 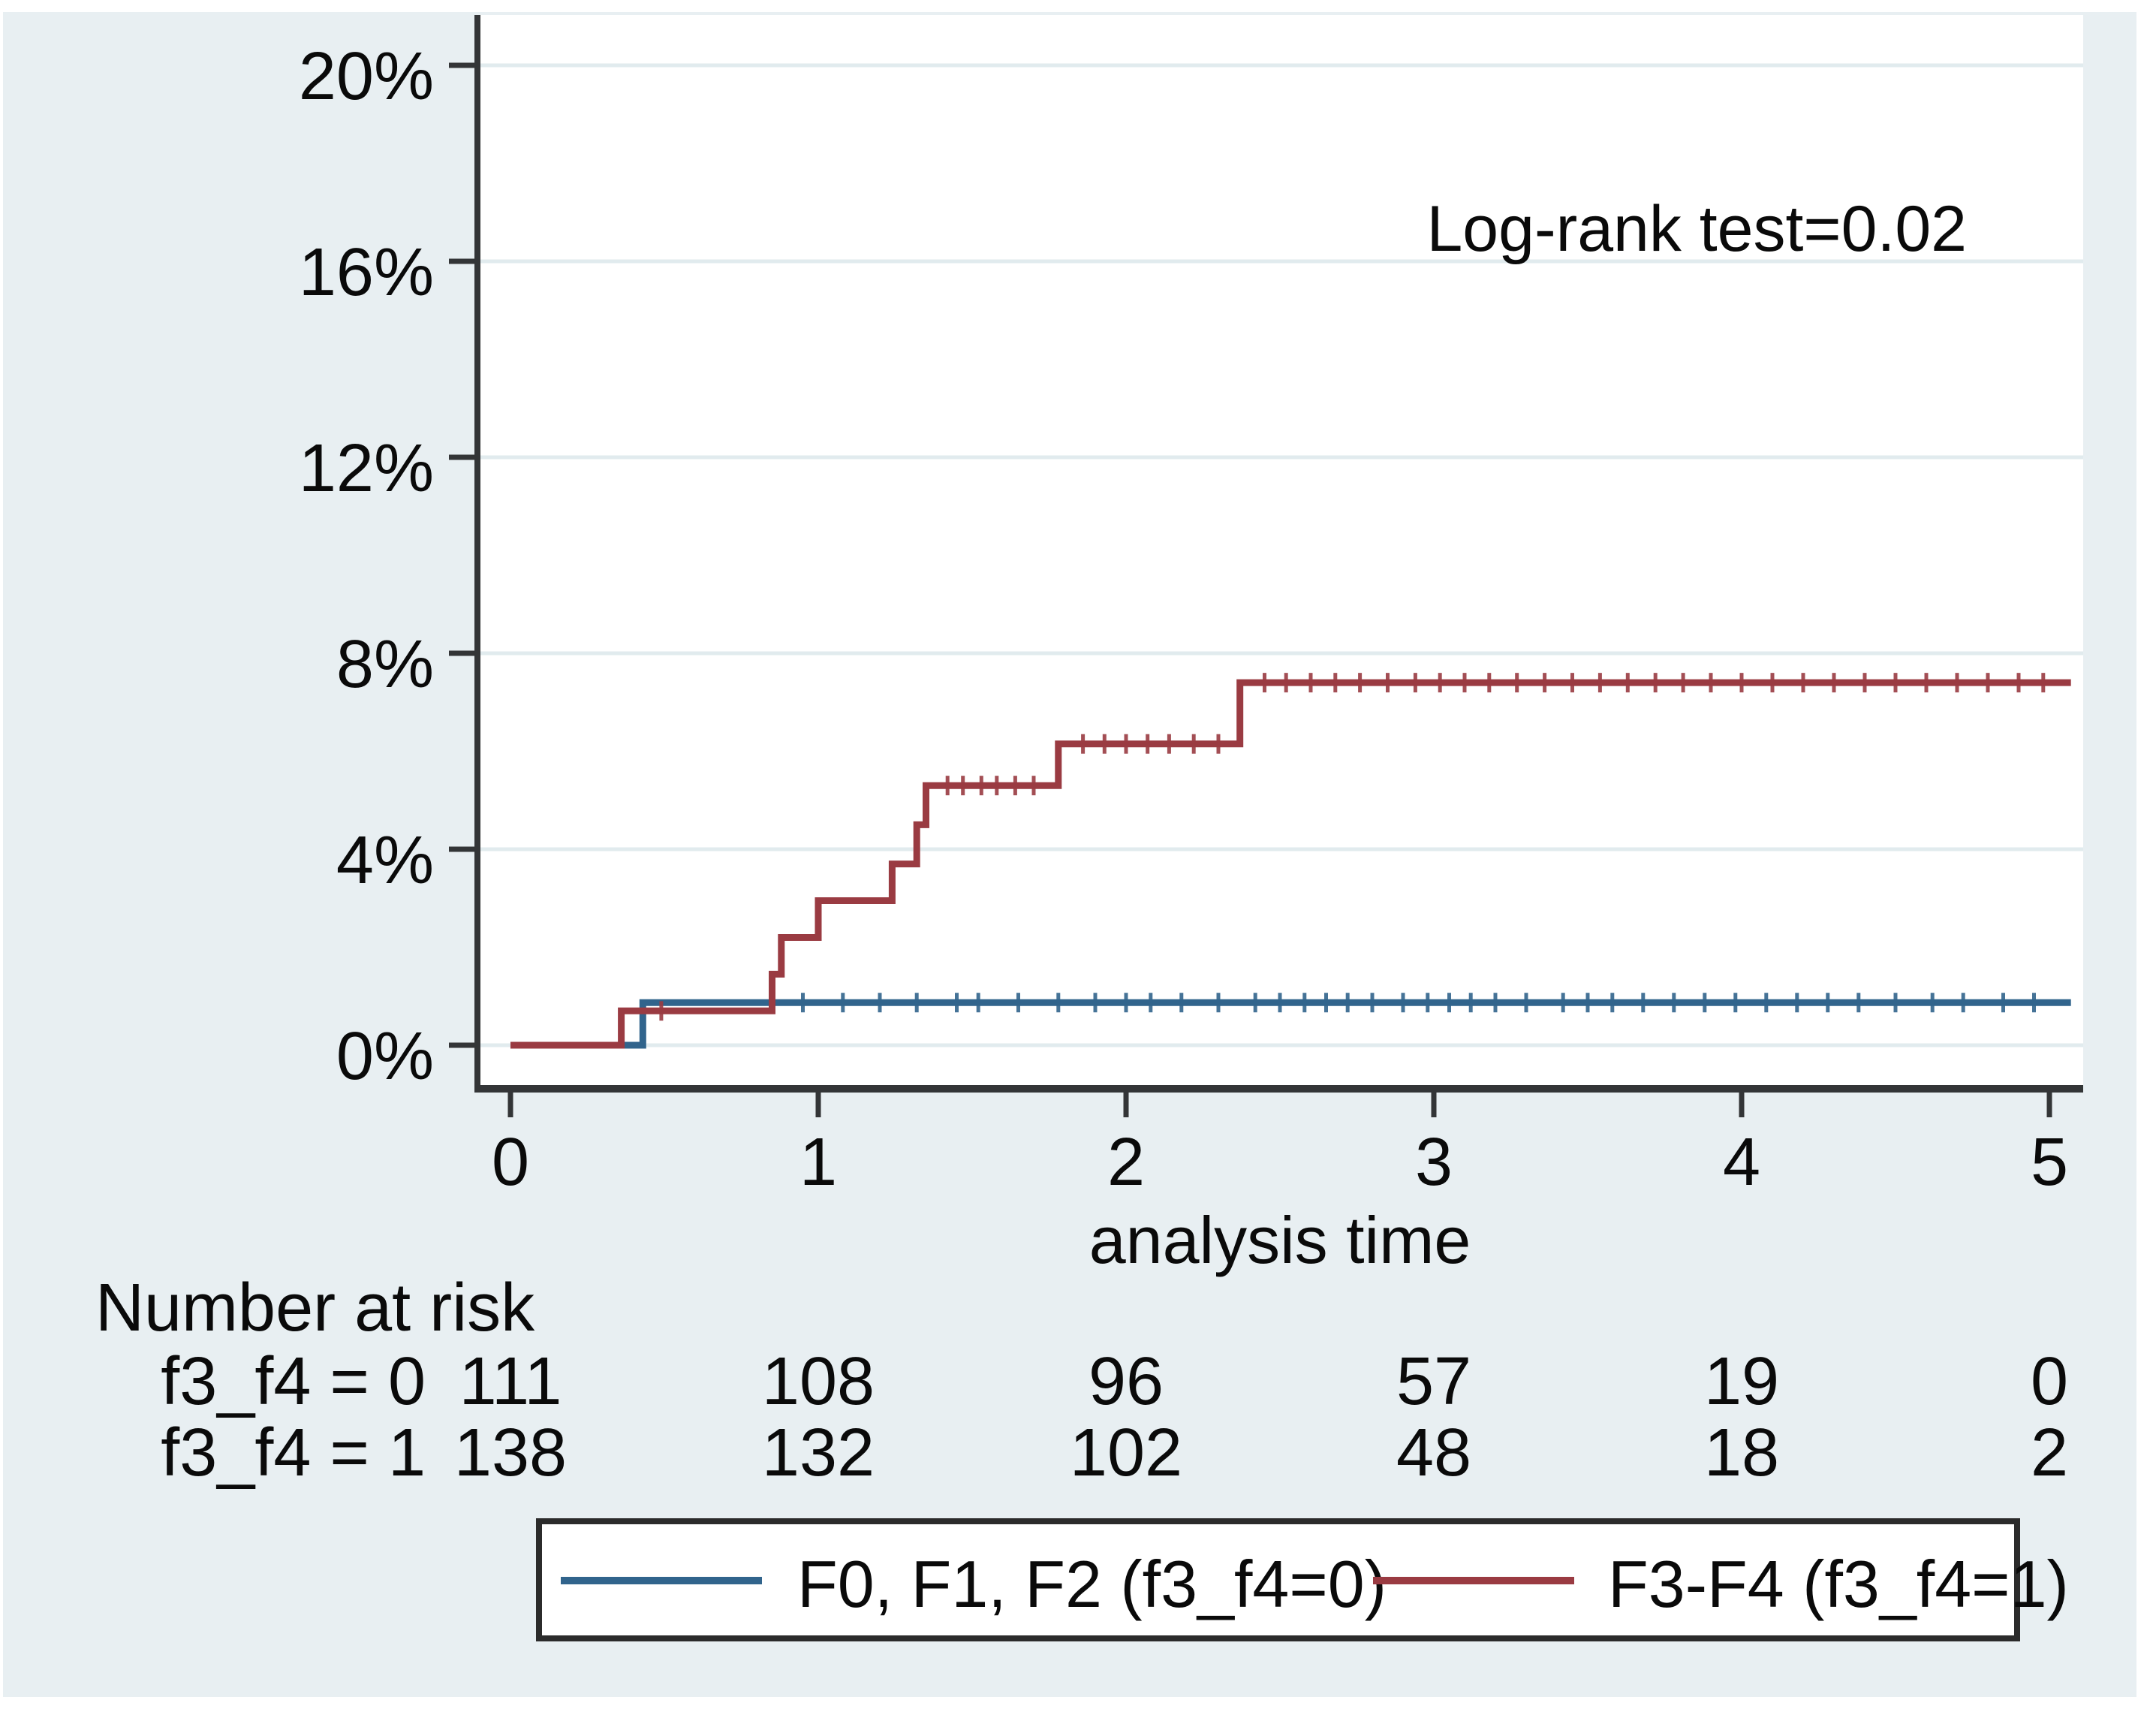 I want to click on legend-line-sample-group1, so click(x=1473, y=1580).